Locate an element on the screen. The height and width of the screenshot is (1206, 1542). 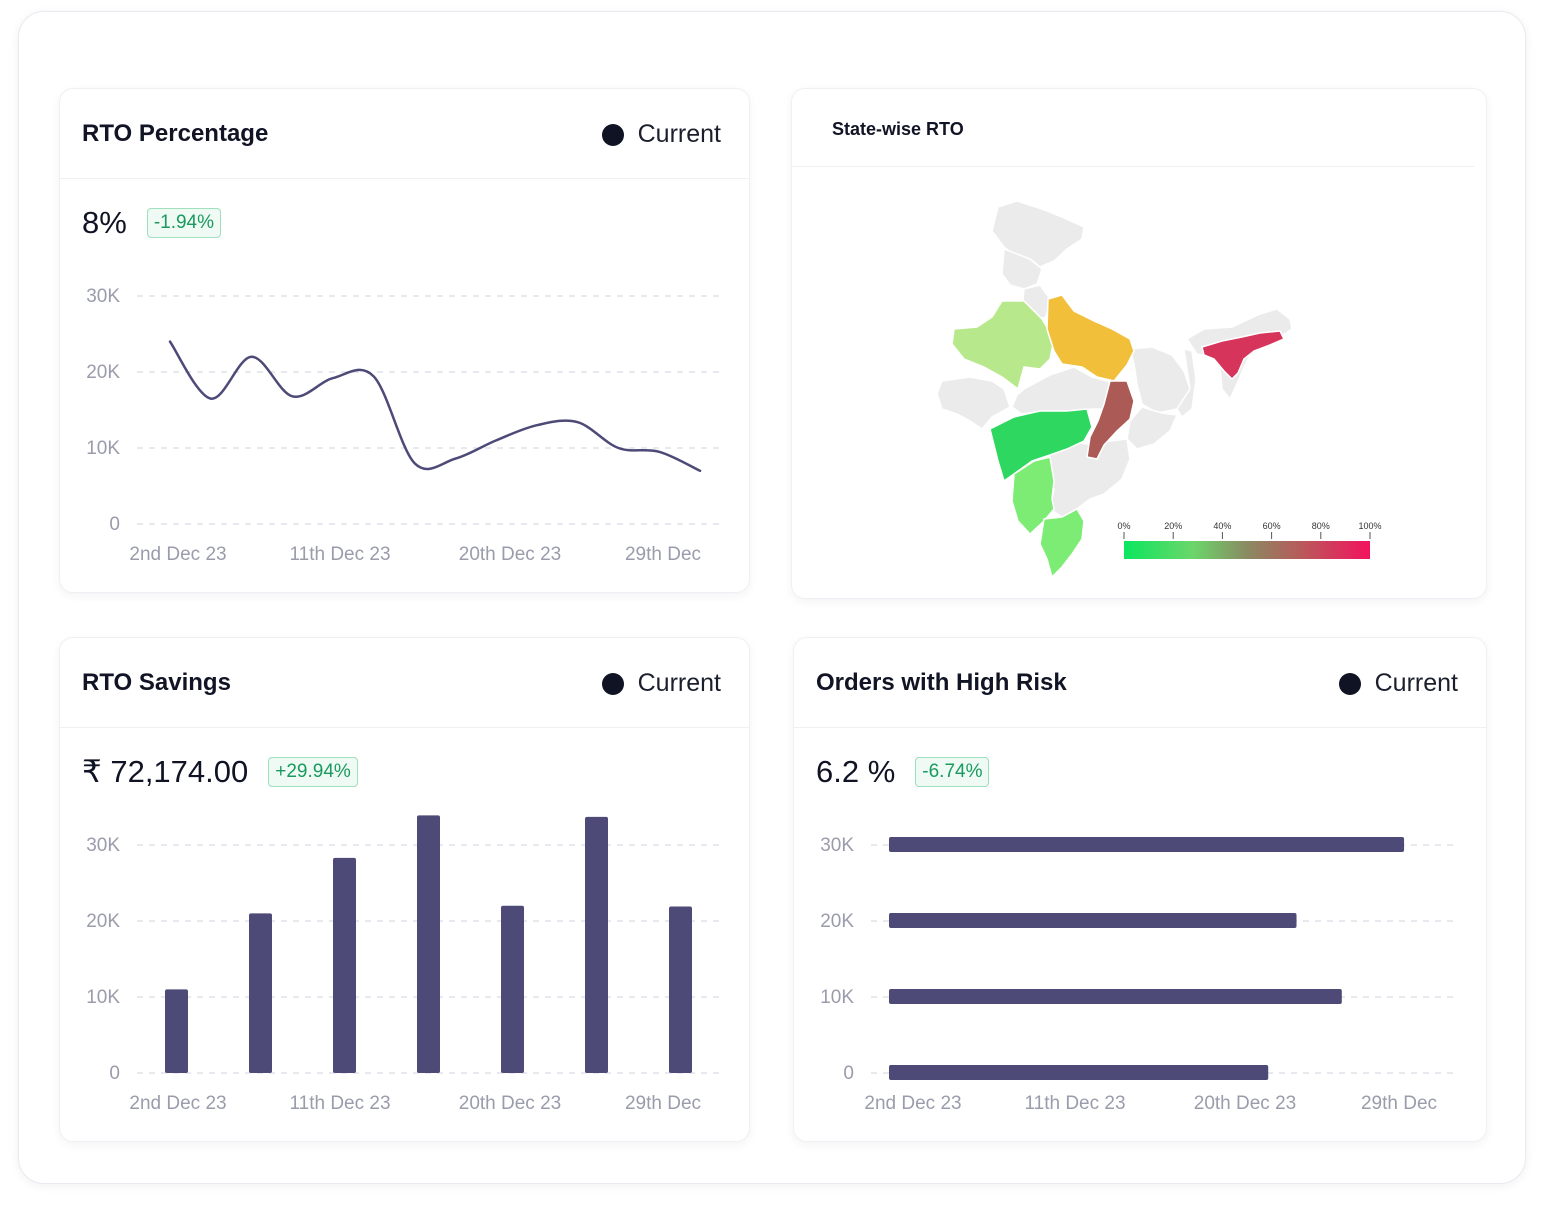
card-header: Orders with High Risk Current is located at coordinates (1140, 683).